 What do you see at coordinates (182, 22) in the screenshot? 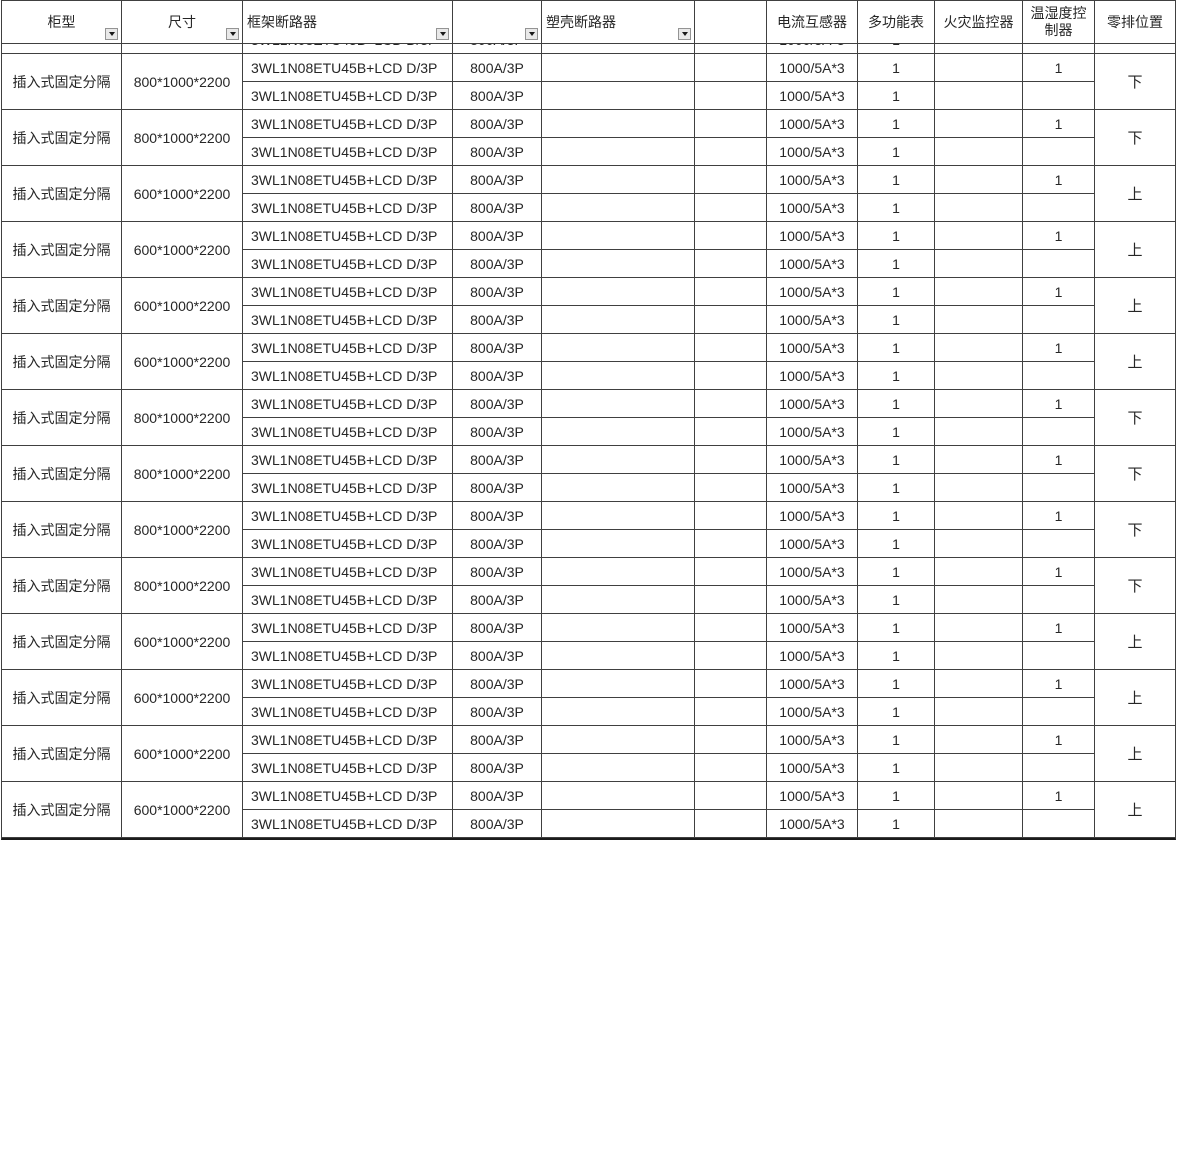
I see `header-size: 尺寸` at bounding box center [182, 22].